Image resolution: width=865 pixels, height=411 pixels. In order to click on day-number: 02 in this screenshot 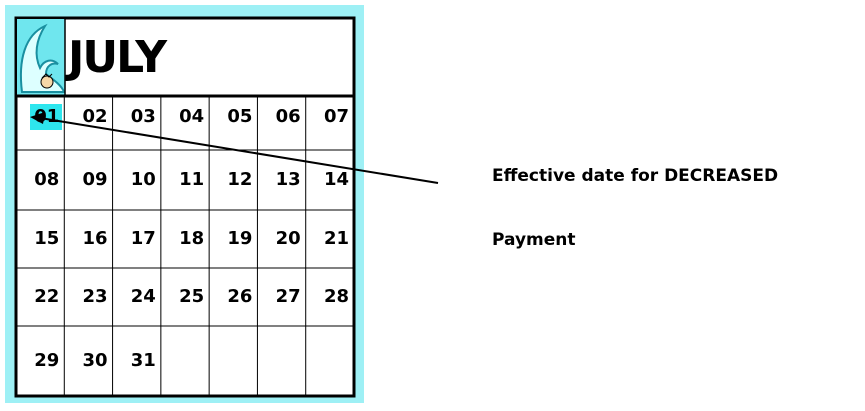, I will do `click(95, 116)`.